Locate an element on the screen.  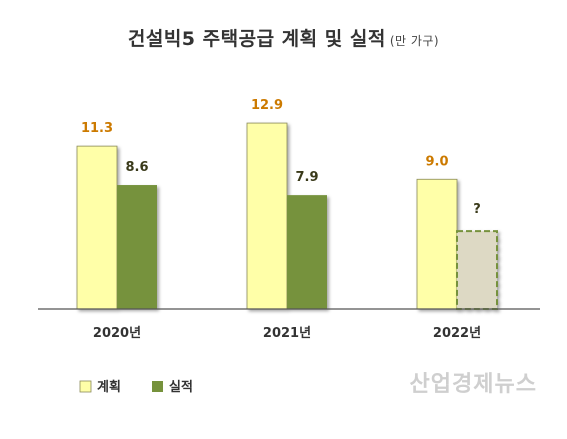
data-label-plan-1: 12.9 is located at coordinates (267, 105).